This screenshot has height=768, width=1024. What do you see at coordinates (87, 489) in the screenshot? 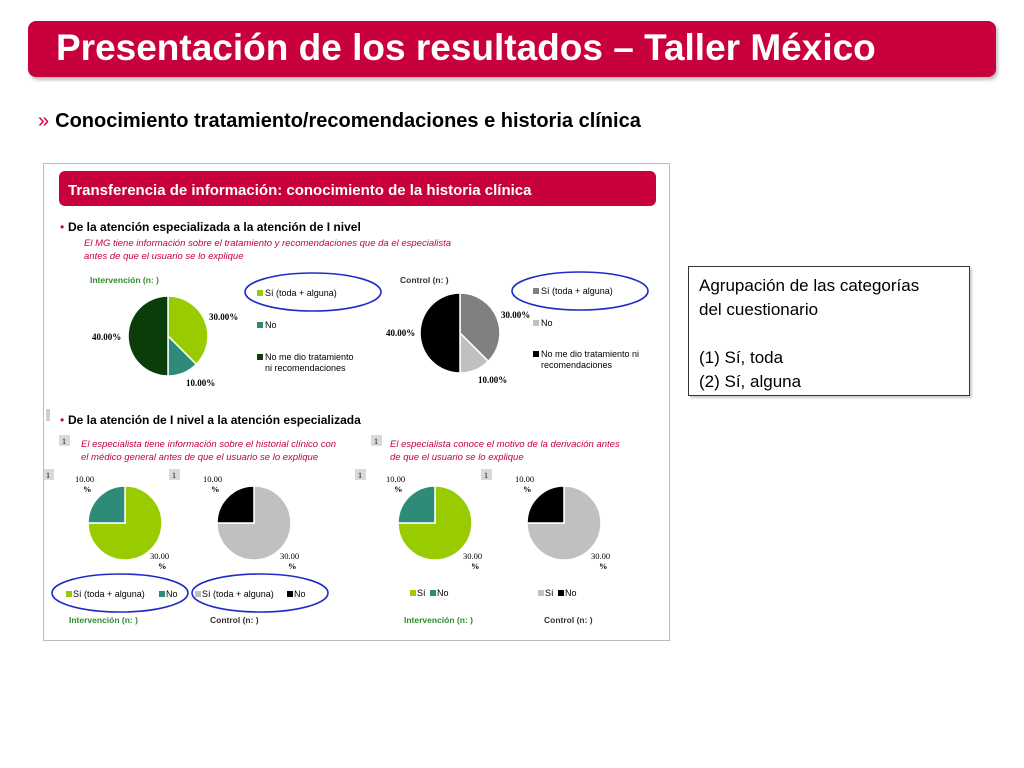
I see `pie3-label-no-pct: %` at bounding box center [87, 489].